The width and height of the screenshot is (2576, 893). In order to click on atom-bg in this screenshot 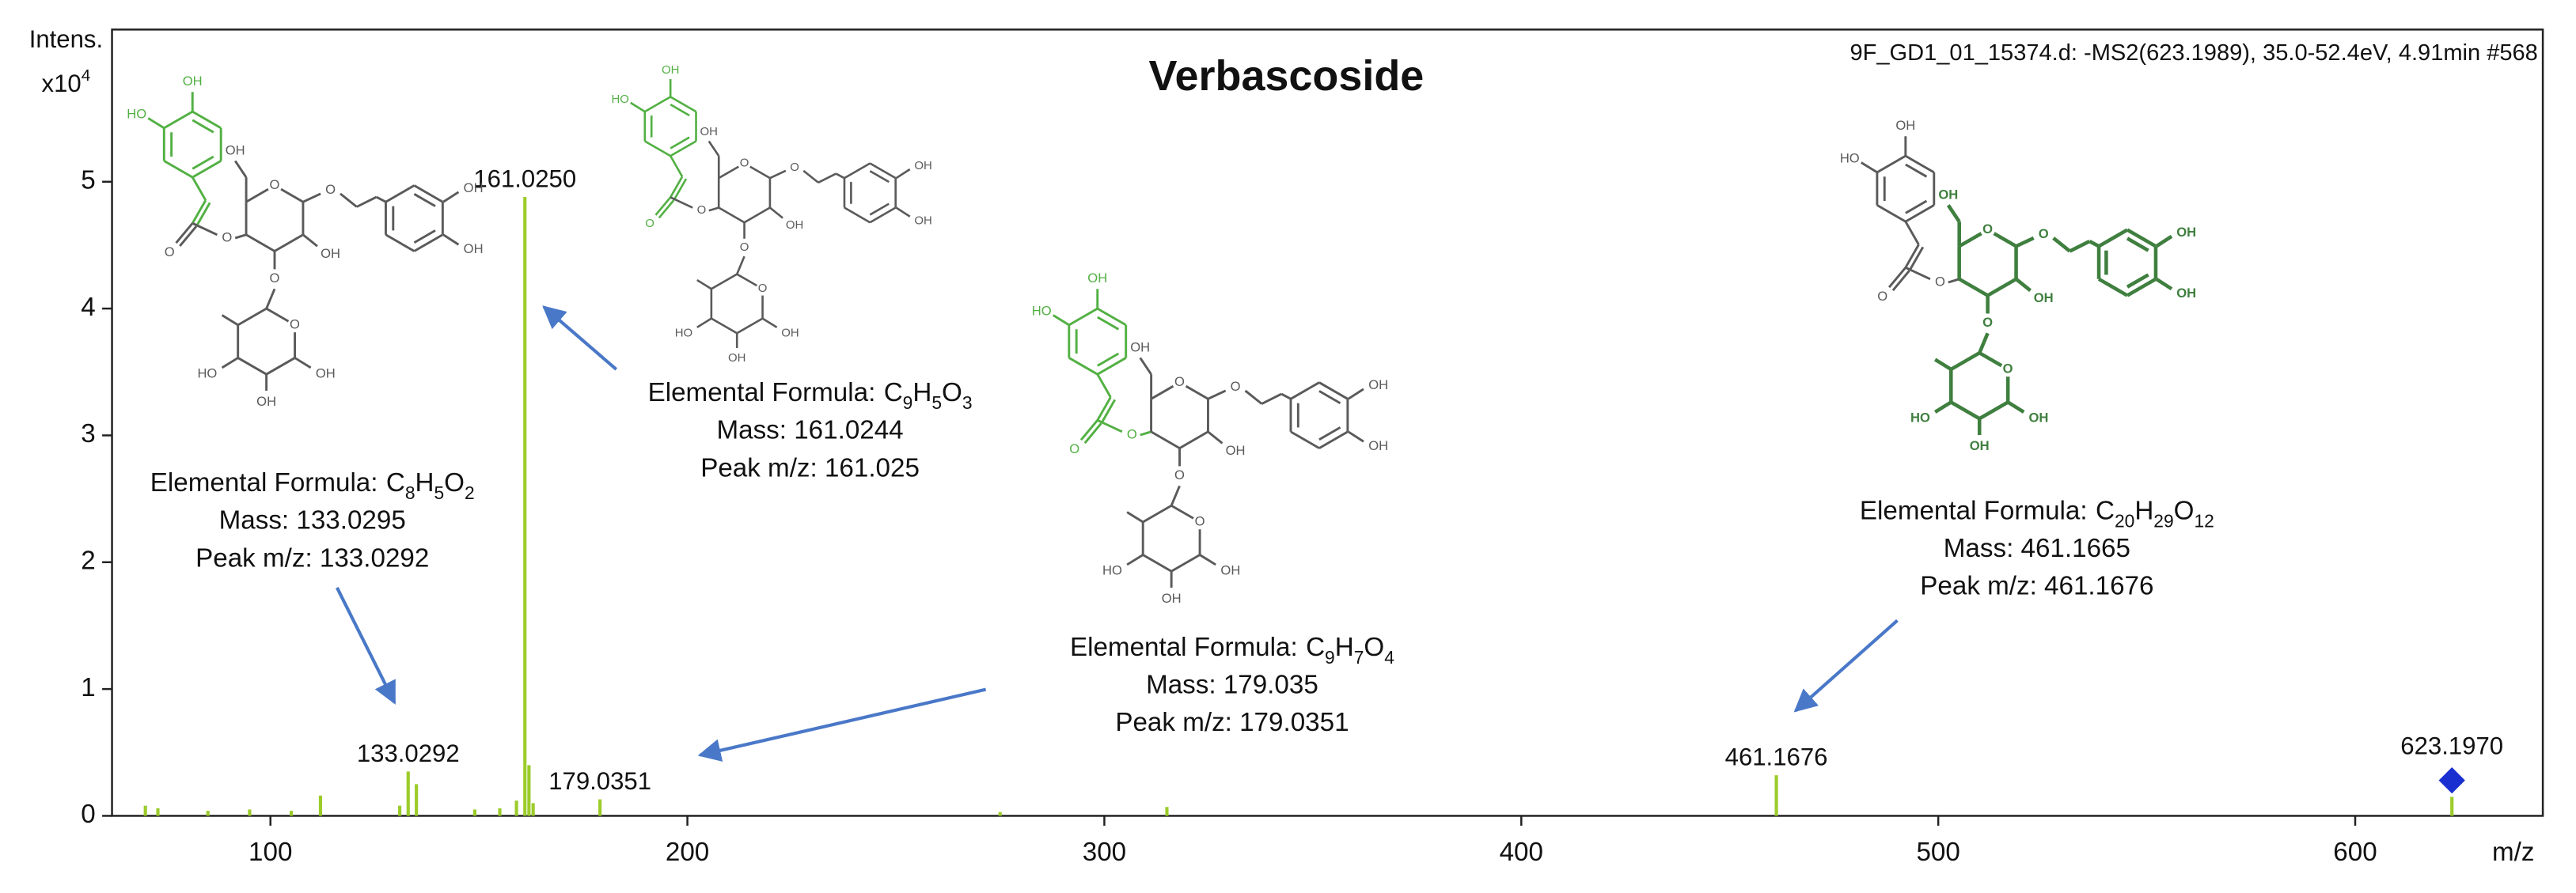, I will do `click(294, 325)`.